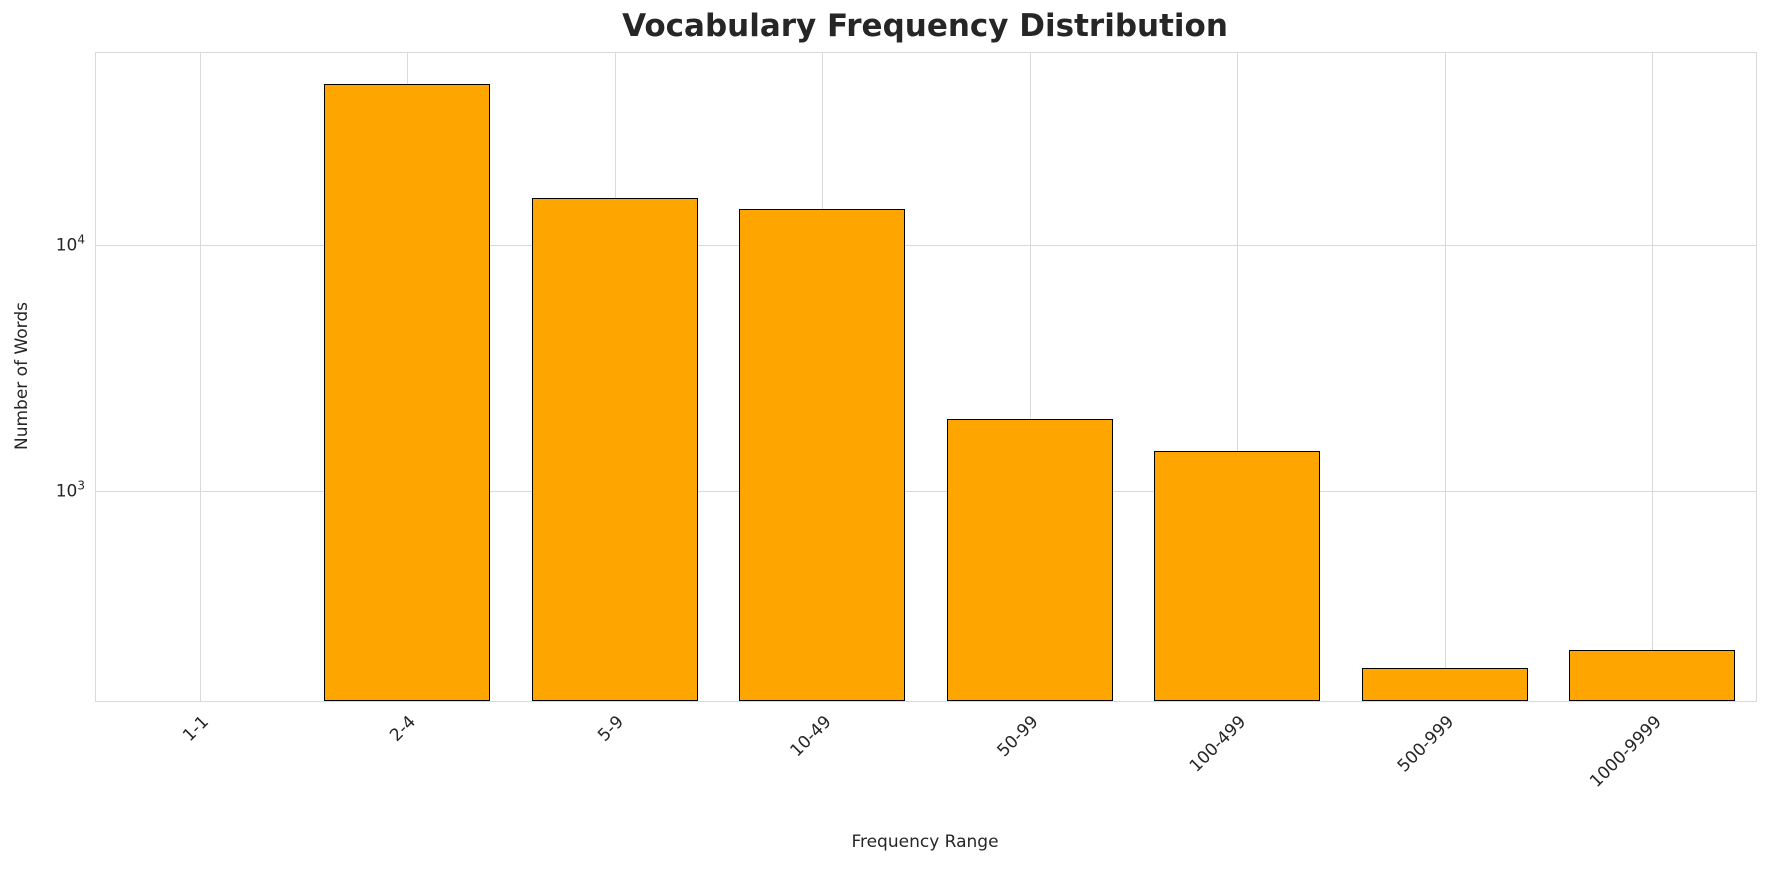 Image resolution: width=1783 pixels, height=885 pixels. I want to click on y-tick-label-10^3: 10³, so click(70, 490).